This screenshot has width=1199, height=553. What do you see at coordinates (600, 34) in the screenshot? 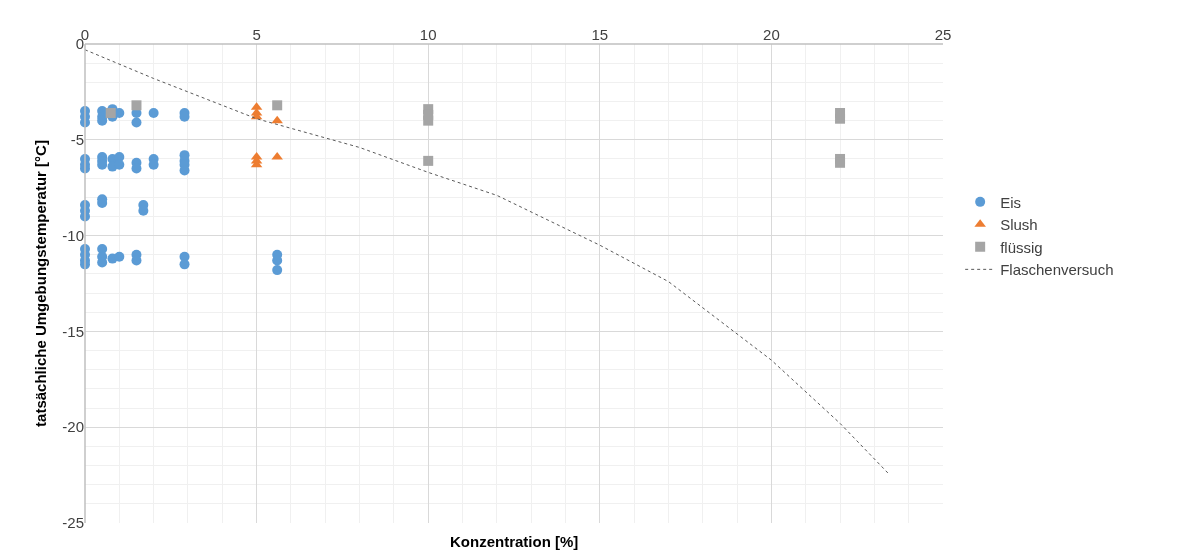
I see `x-tick-label: 15` at bounding box center [600, 34].